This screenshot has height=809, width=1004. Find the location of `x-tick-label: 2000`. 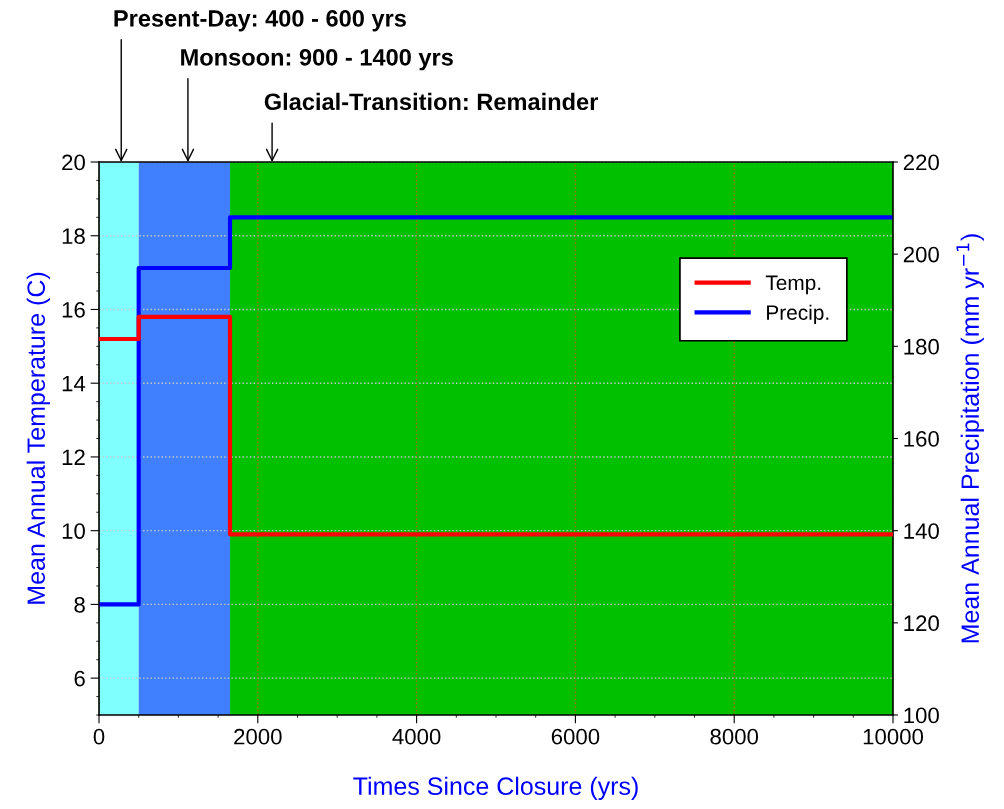

x-tick-label: 2000 is located at coordinates (258, 736).